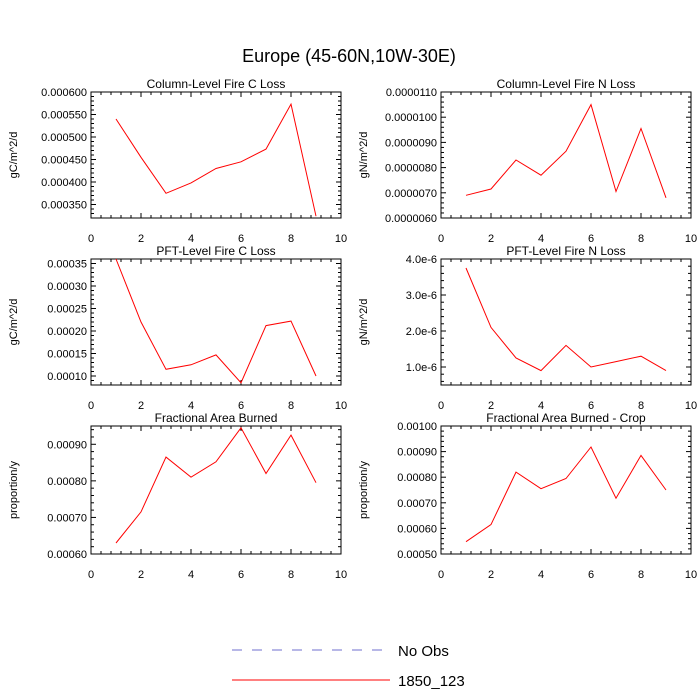 This screenshot has width=700, height=700. What do you see at coordinates (215, 251) in the screenshot?
I see `panel-title: PFT-Level Fire C Loss` at bounding box center [215, 251].